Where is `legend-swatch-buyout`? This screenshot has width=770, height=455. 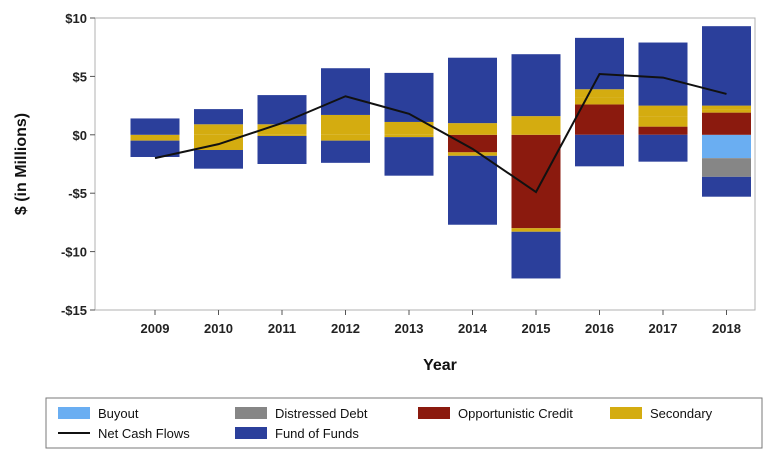
legend-swatch-buyout is located at coordinates (74, 413).